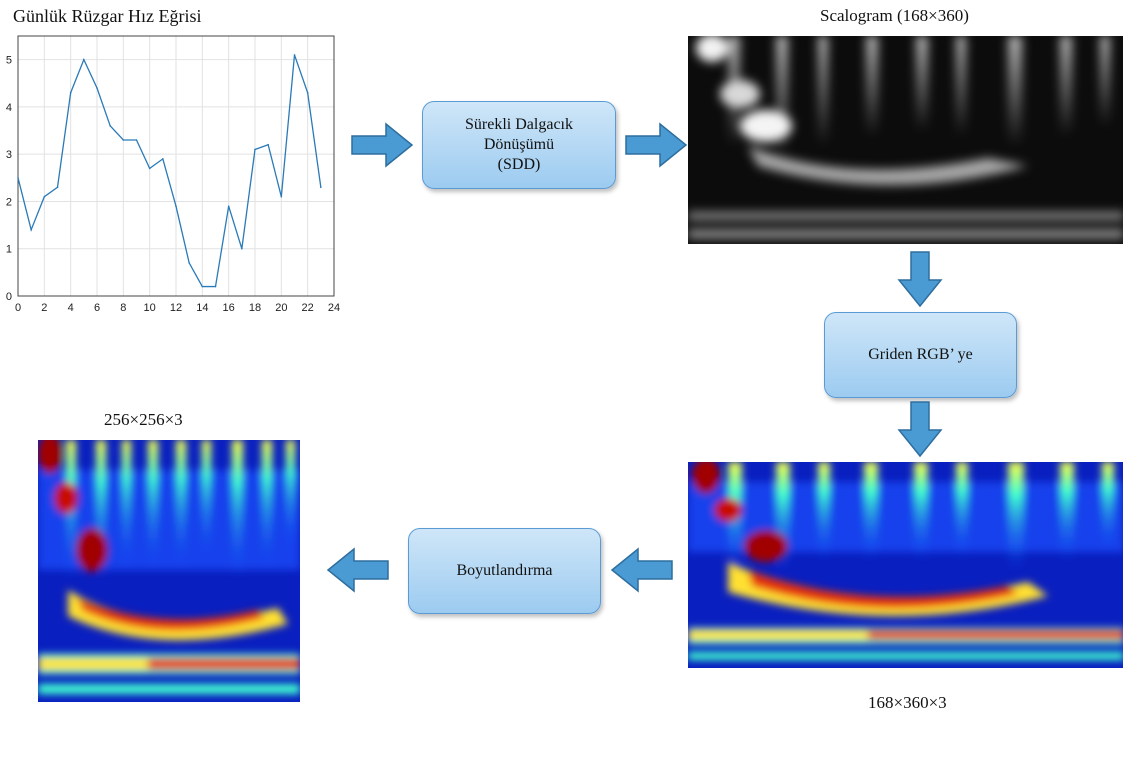 The height and width of the screenshot is (778, 1123). Describe the element at coordinates (18, 308) in the screenshot. I see `x-tick-label: 0` at that location.